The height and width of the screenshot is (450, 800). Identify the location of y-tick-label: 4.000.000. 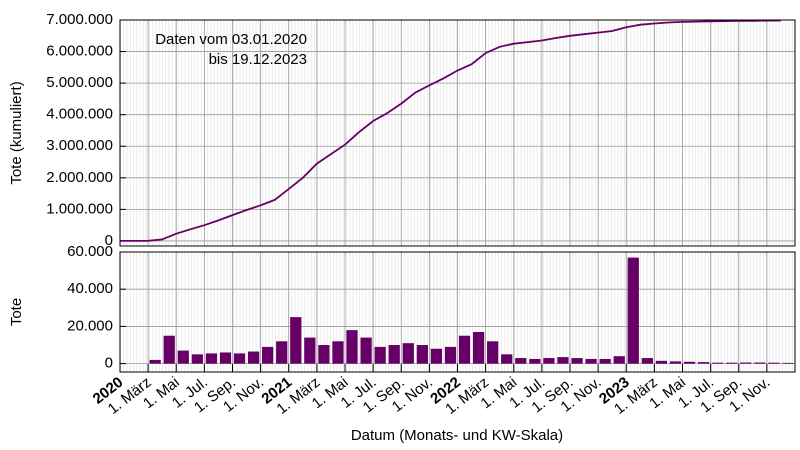
(79, 114).